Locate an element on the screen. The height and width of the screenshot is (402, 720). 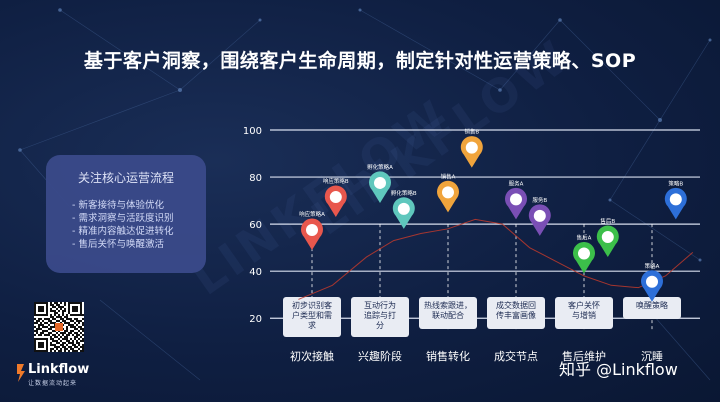
stage-card-text: 求 is located at coordinates (312, 325).